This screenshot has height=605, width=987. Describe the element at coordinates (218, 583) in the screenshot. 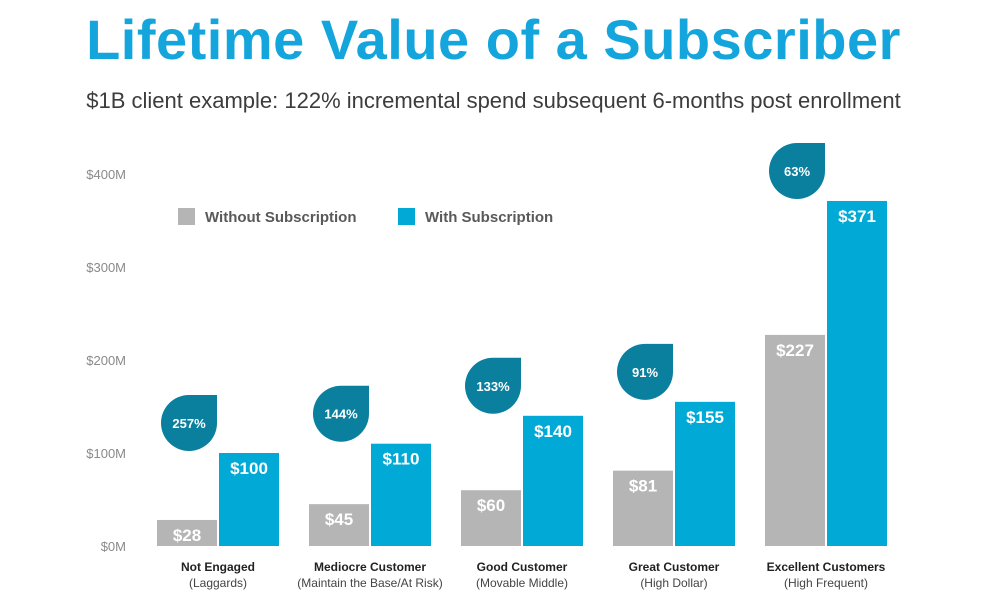

I see `category-sublabel: (Laggards)` at that location.